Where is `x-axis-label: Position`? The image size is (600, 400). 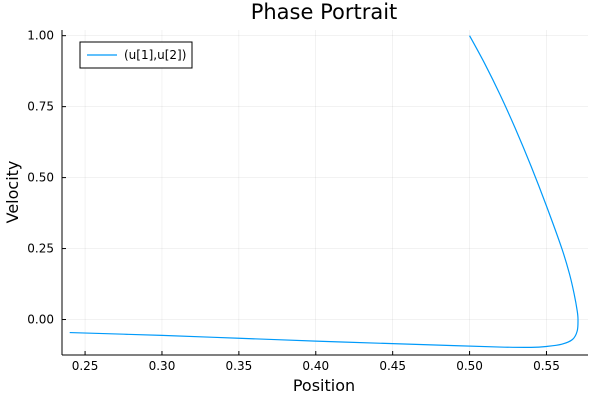 x-axis-label: Position is located at coordinates (324, 385).